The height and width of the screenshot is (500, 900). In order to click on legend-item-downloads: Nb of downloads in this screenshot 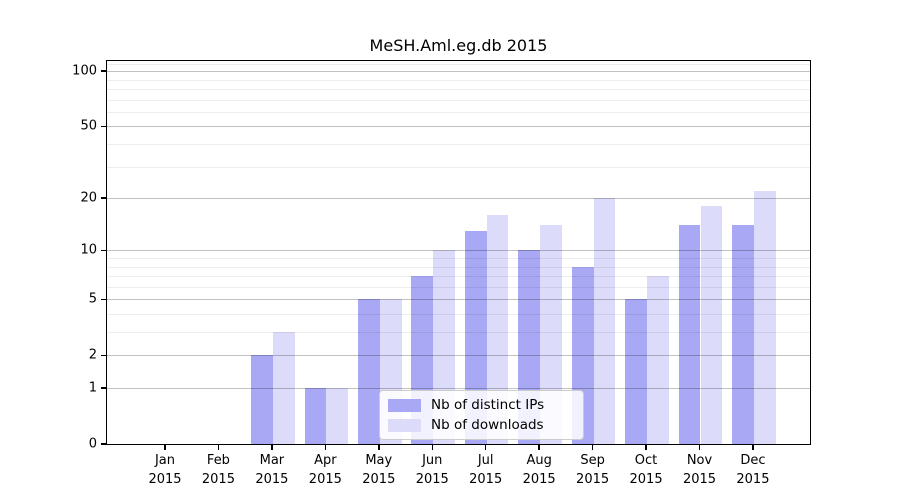, I will do `click(481, 425)`.